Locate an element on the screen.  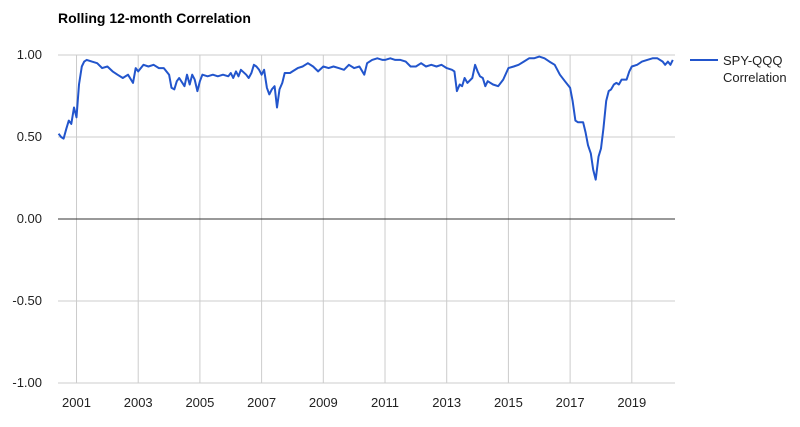
legend: SPY-QQQ Correlation is located at coordinates (738, 69).